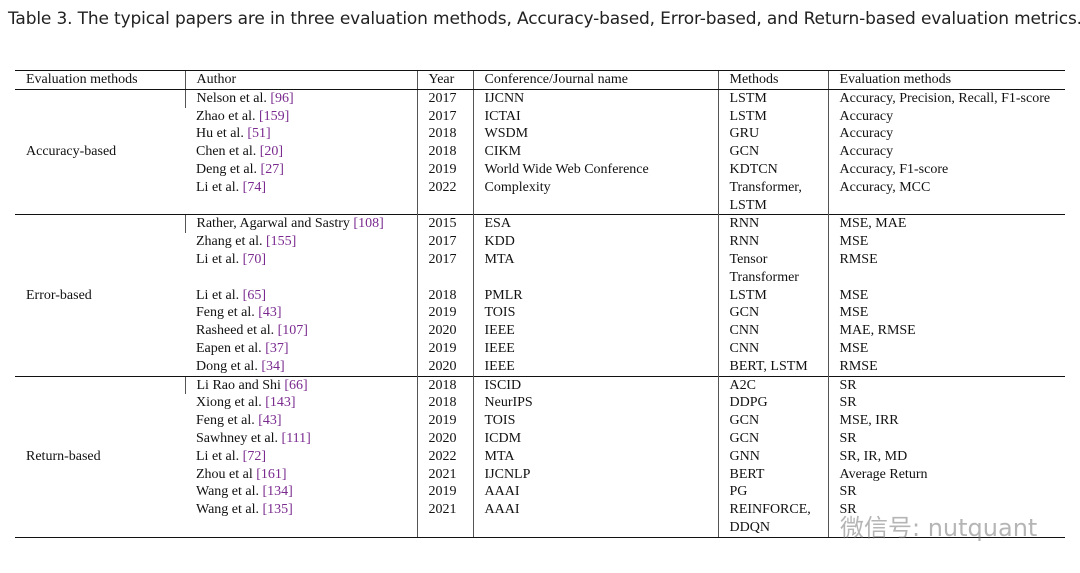 This screenshot has height=573, width=1080. I want to click on citation: [43], so click(270, 421).